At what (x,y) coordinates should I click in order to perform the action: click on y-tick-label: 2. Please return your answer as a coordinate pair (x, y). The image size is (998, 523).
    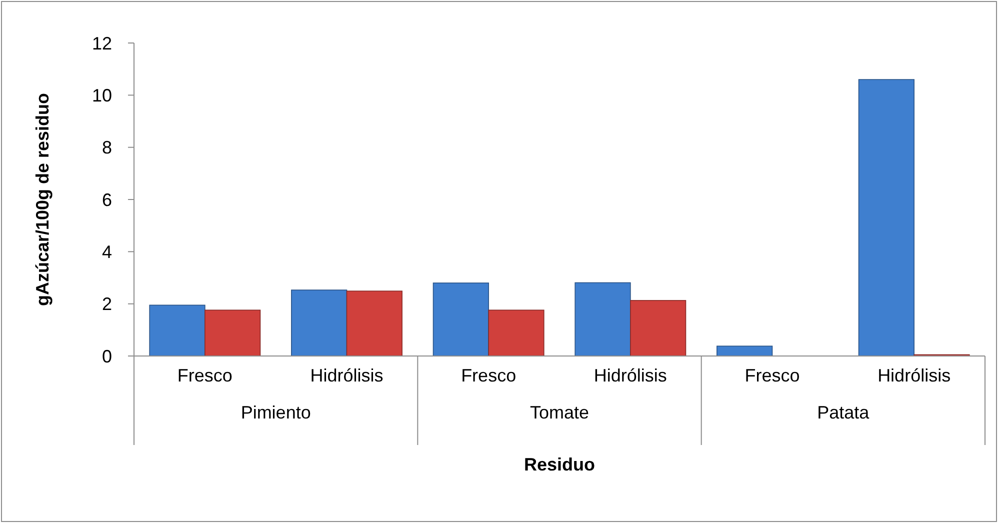
    Looking at the image, I should click on (107, 304).